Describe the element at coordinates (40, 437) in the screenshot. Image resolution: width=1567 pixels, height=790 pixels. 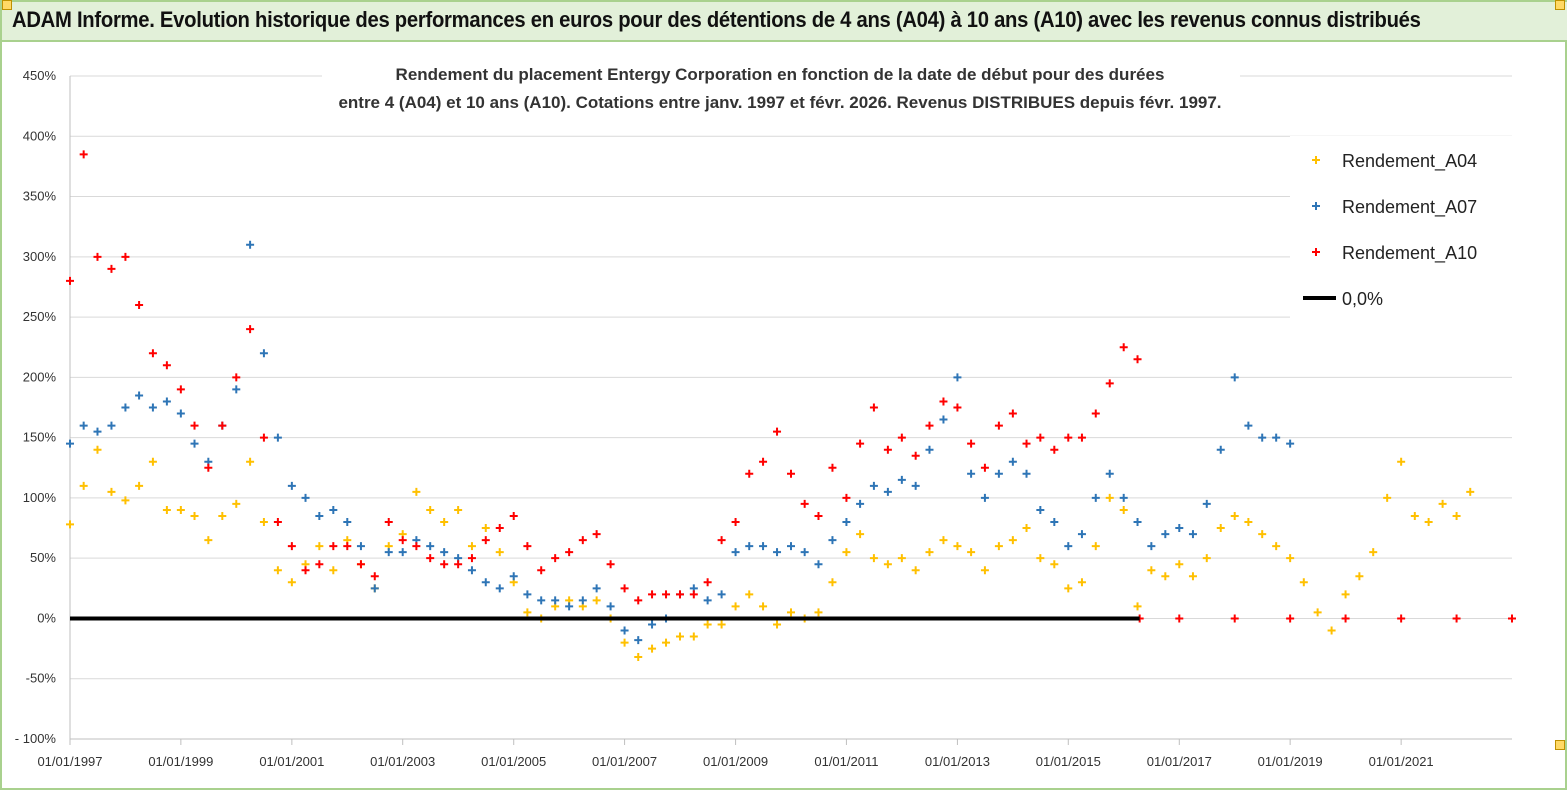
I see `y-tick-label: 150%` at that location.